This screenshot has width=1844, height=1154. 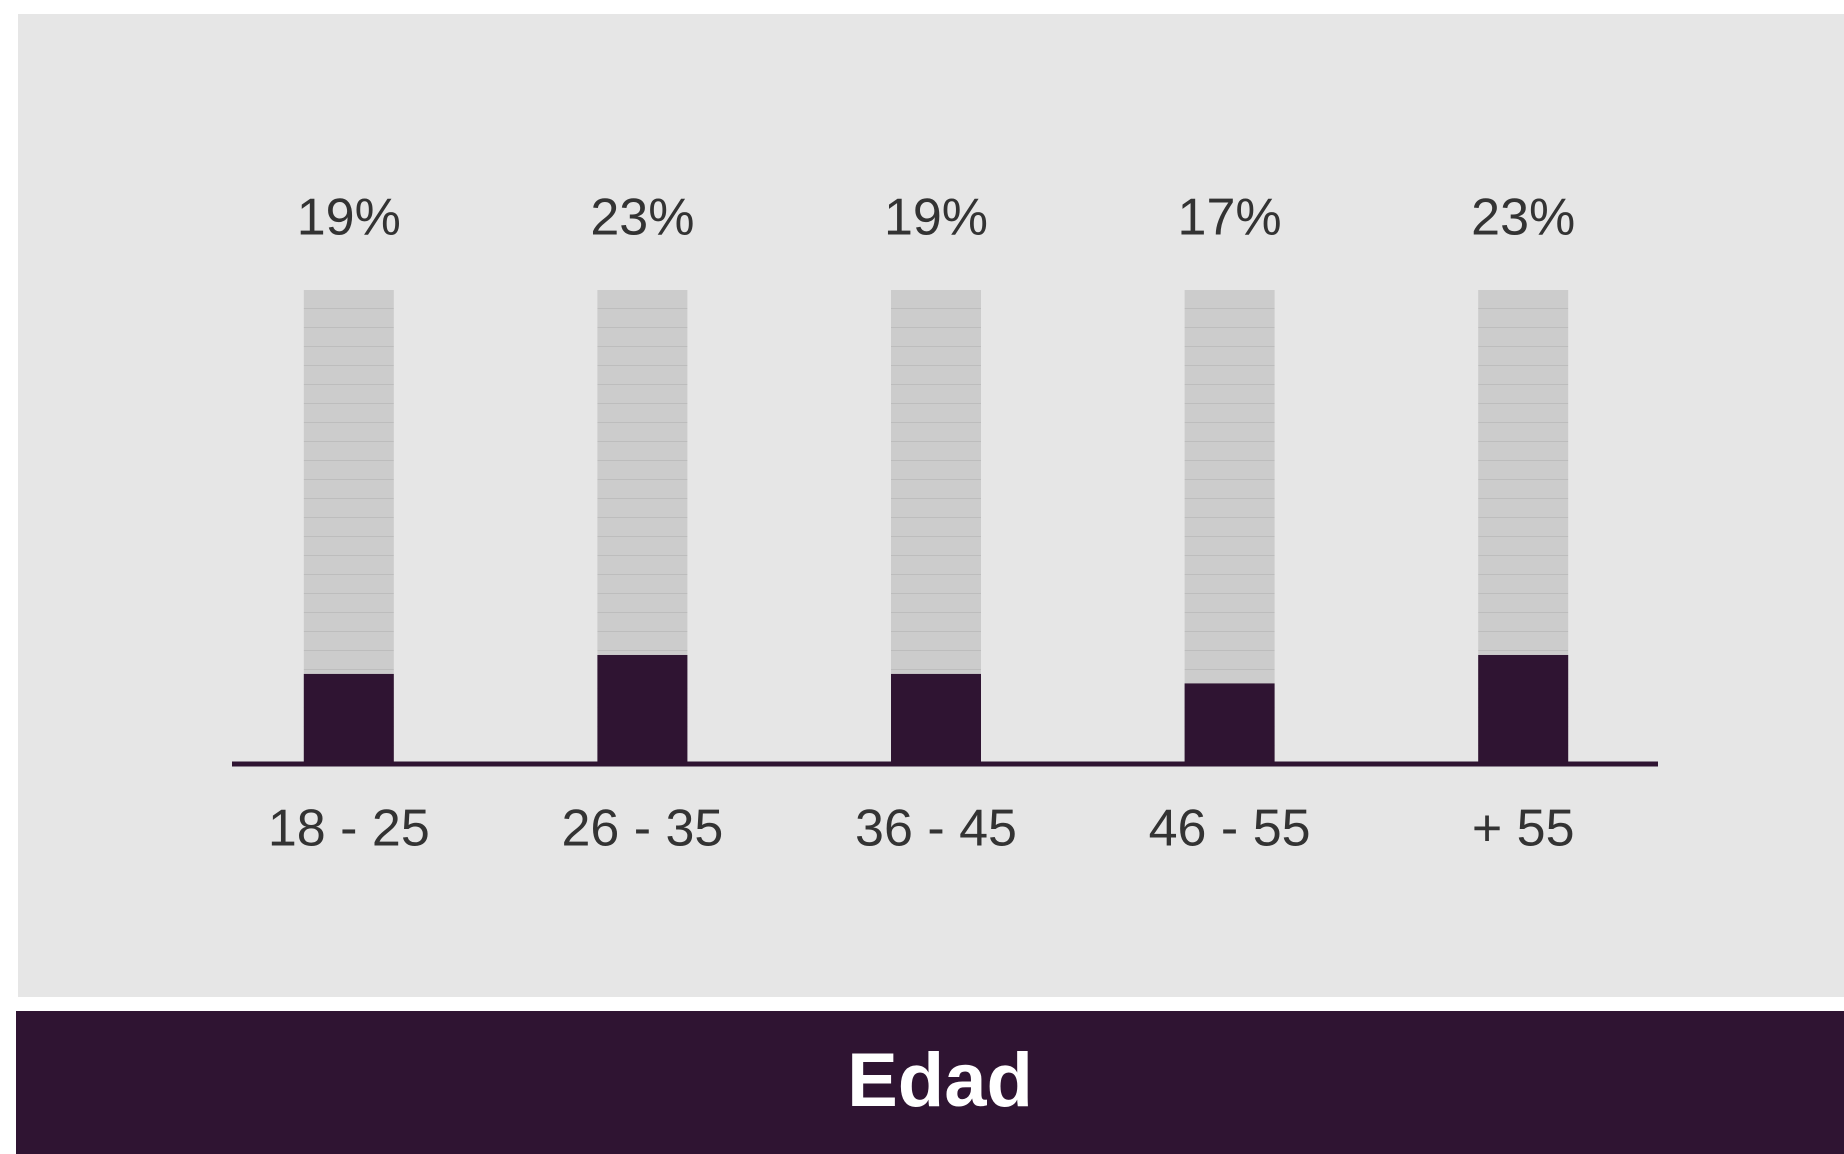 I want to click on x-tick-label: 36 - 45, so click(x=936, y=829).